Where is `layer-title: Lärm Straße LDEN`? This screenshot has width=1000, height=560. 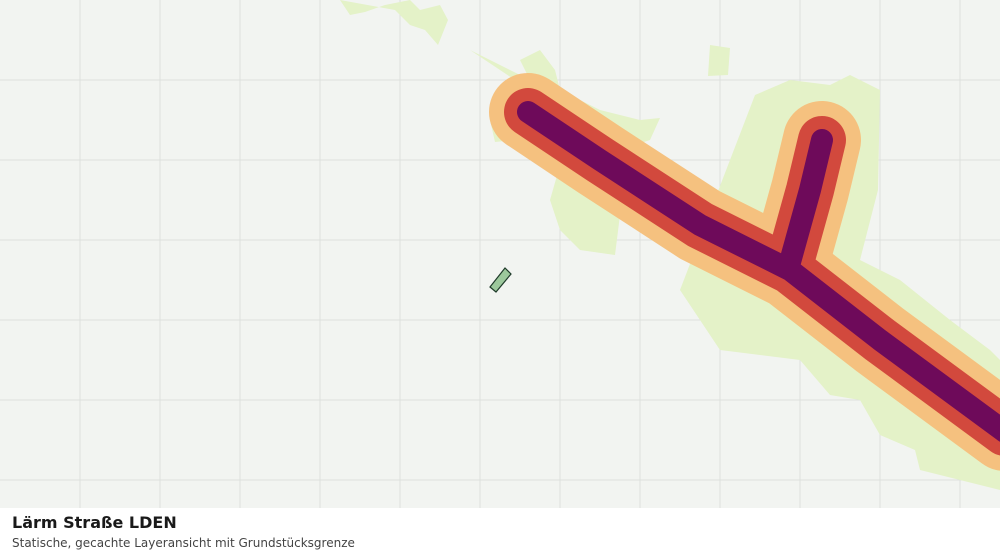 layer-title: Lärm Straße LDEN is located at coordinates (94, 522).